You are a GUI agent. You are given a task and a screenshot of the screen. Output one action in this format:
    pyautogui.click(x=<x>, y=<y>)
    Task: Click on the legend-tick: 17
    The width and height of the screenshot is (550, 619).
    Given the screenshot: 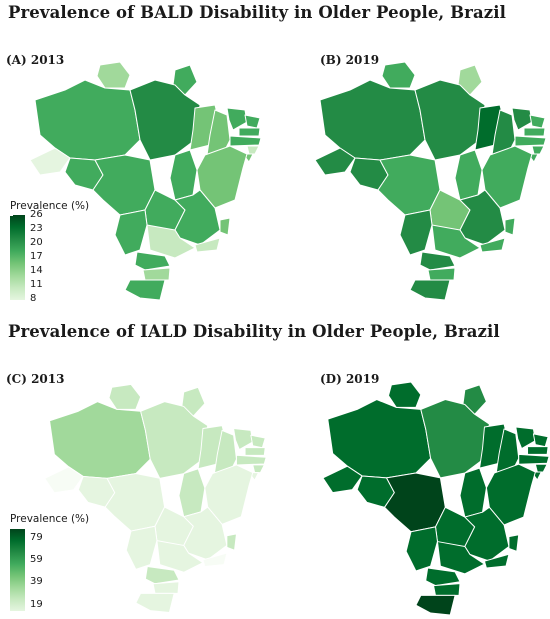 What is the action you would take?
    pyautogui.click(x=36, y=256)
    